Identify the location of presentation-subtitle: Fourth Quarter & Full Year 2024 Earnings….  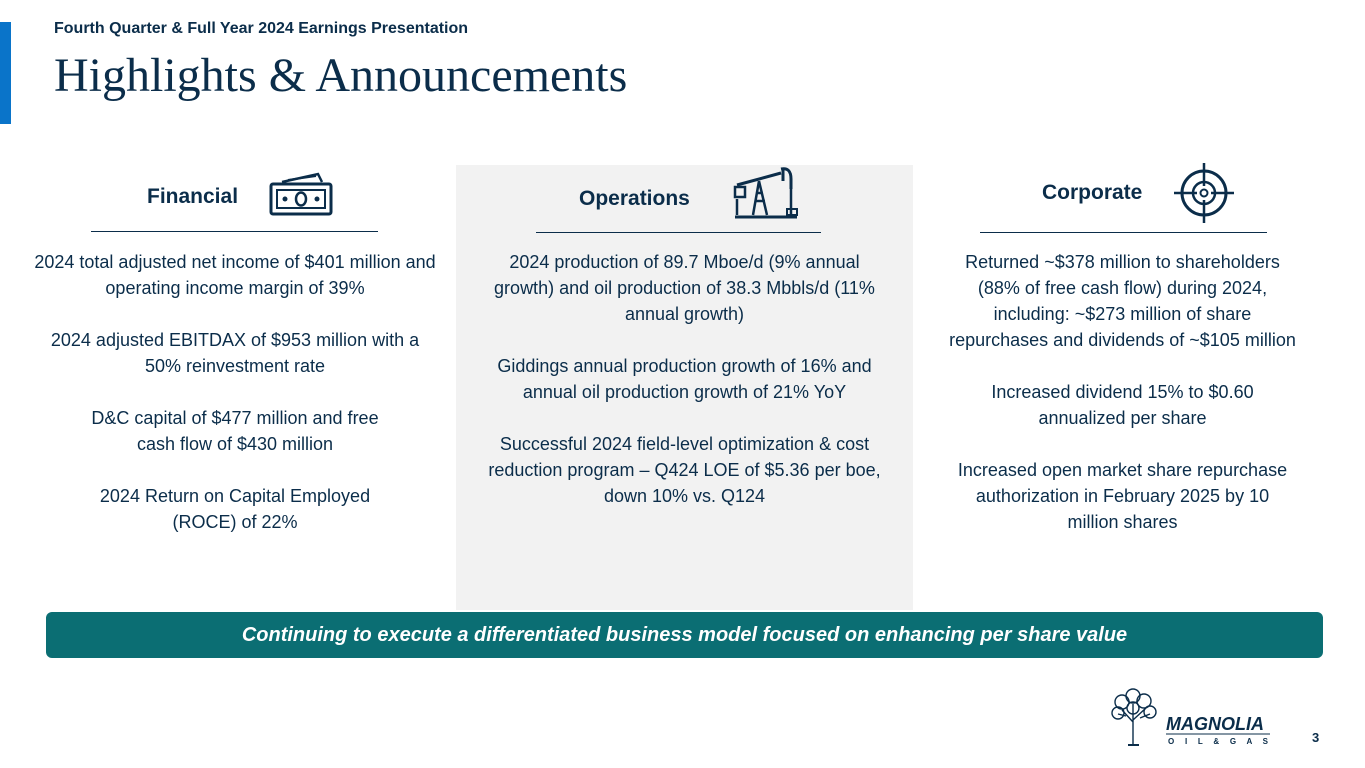
(261, 28).